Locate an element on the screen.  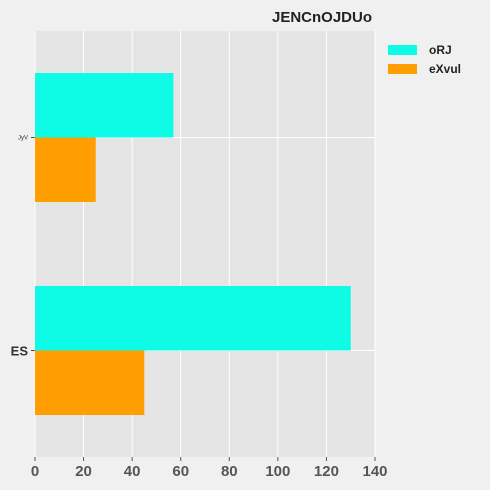
x-tick-label: 120 is located at coordinates (326, 471).